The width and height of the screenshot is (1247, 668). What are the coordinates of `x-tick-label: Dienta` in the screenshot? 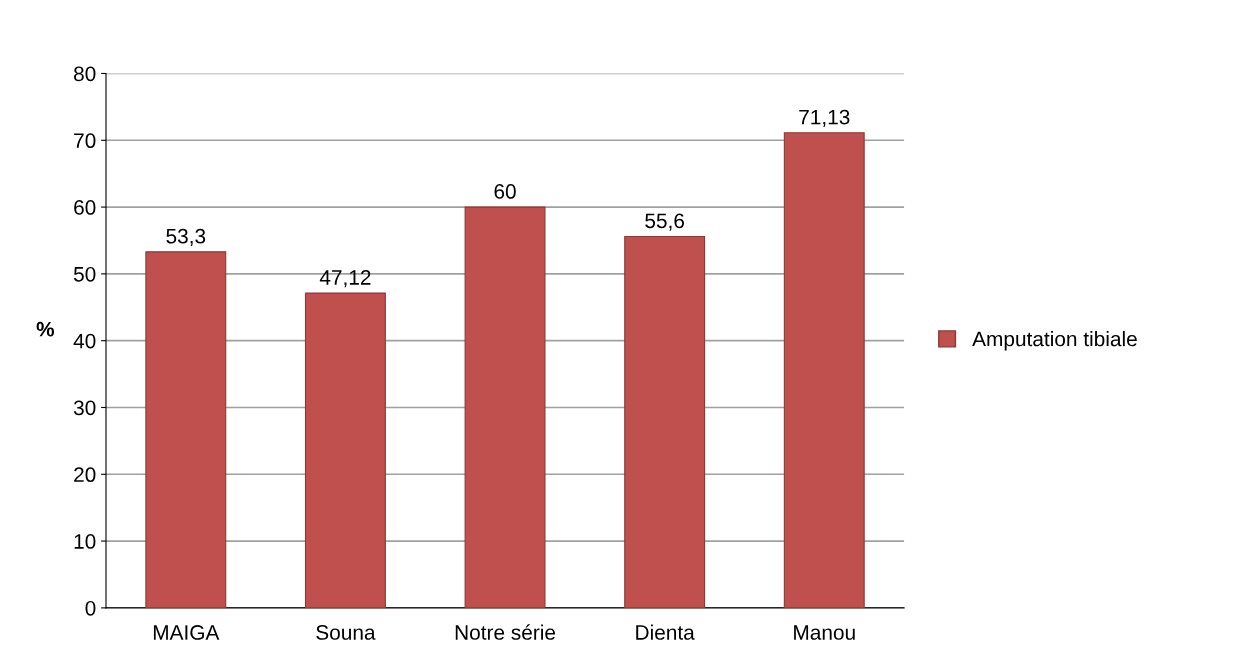 It's located at (665, 632).